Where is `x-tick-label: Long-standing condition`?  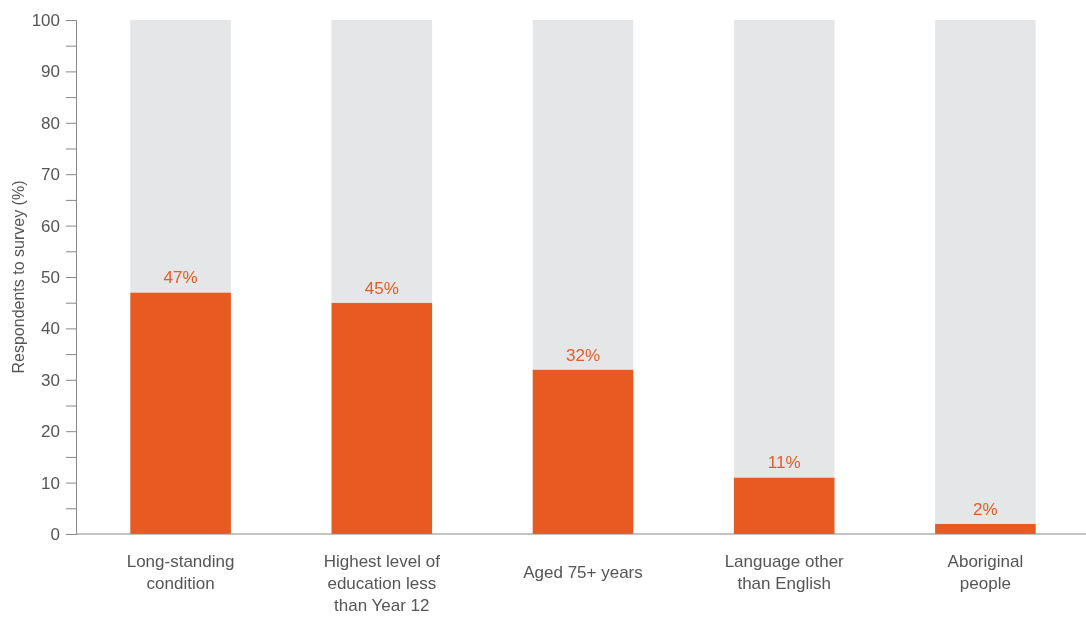 x-tick-label: Long-standing condition is located at coordinates (180, 572).